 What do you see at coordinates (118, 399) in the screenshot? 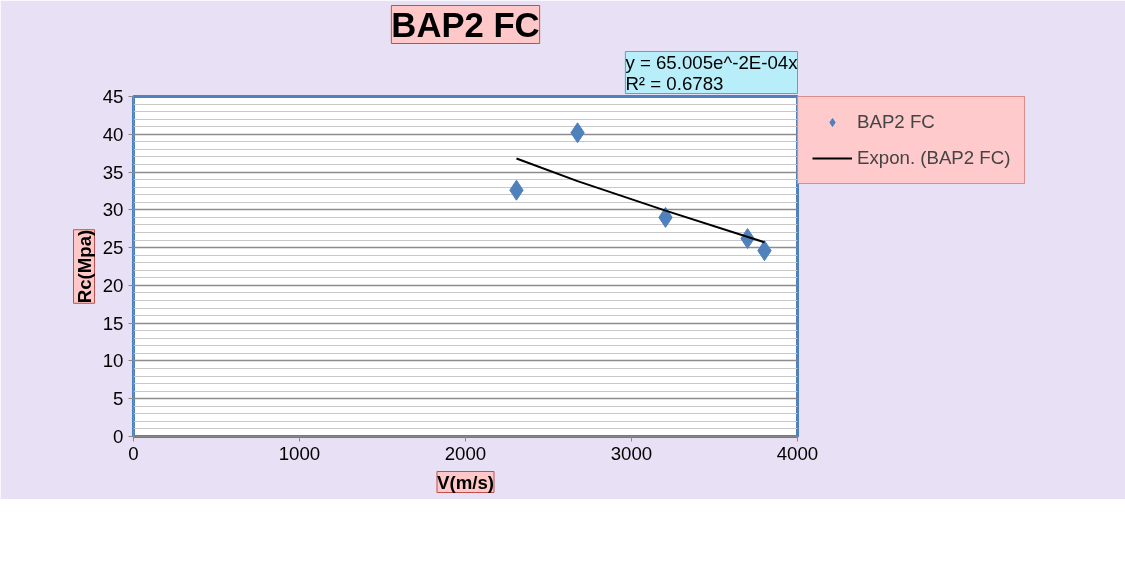
I see `y-tick-label: 5` at bounding box center [118, 399].